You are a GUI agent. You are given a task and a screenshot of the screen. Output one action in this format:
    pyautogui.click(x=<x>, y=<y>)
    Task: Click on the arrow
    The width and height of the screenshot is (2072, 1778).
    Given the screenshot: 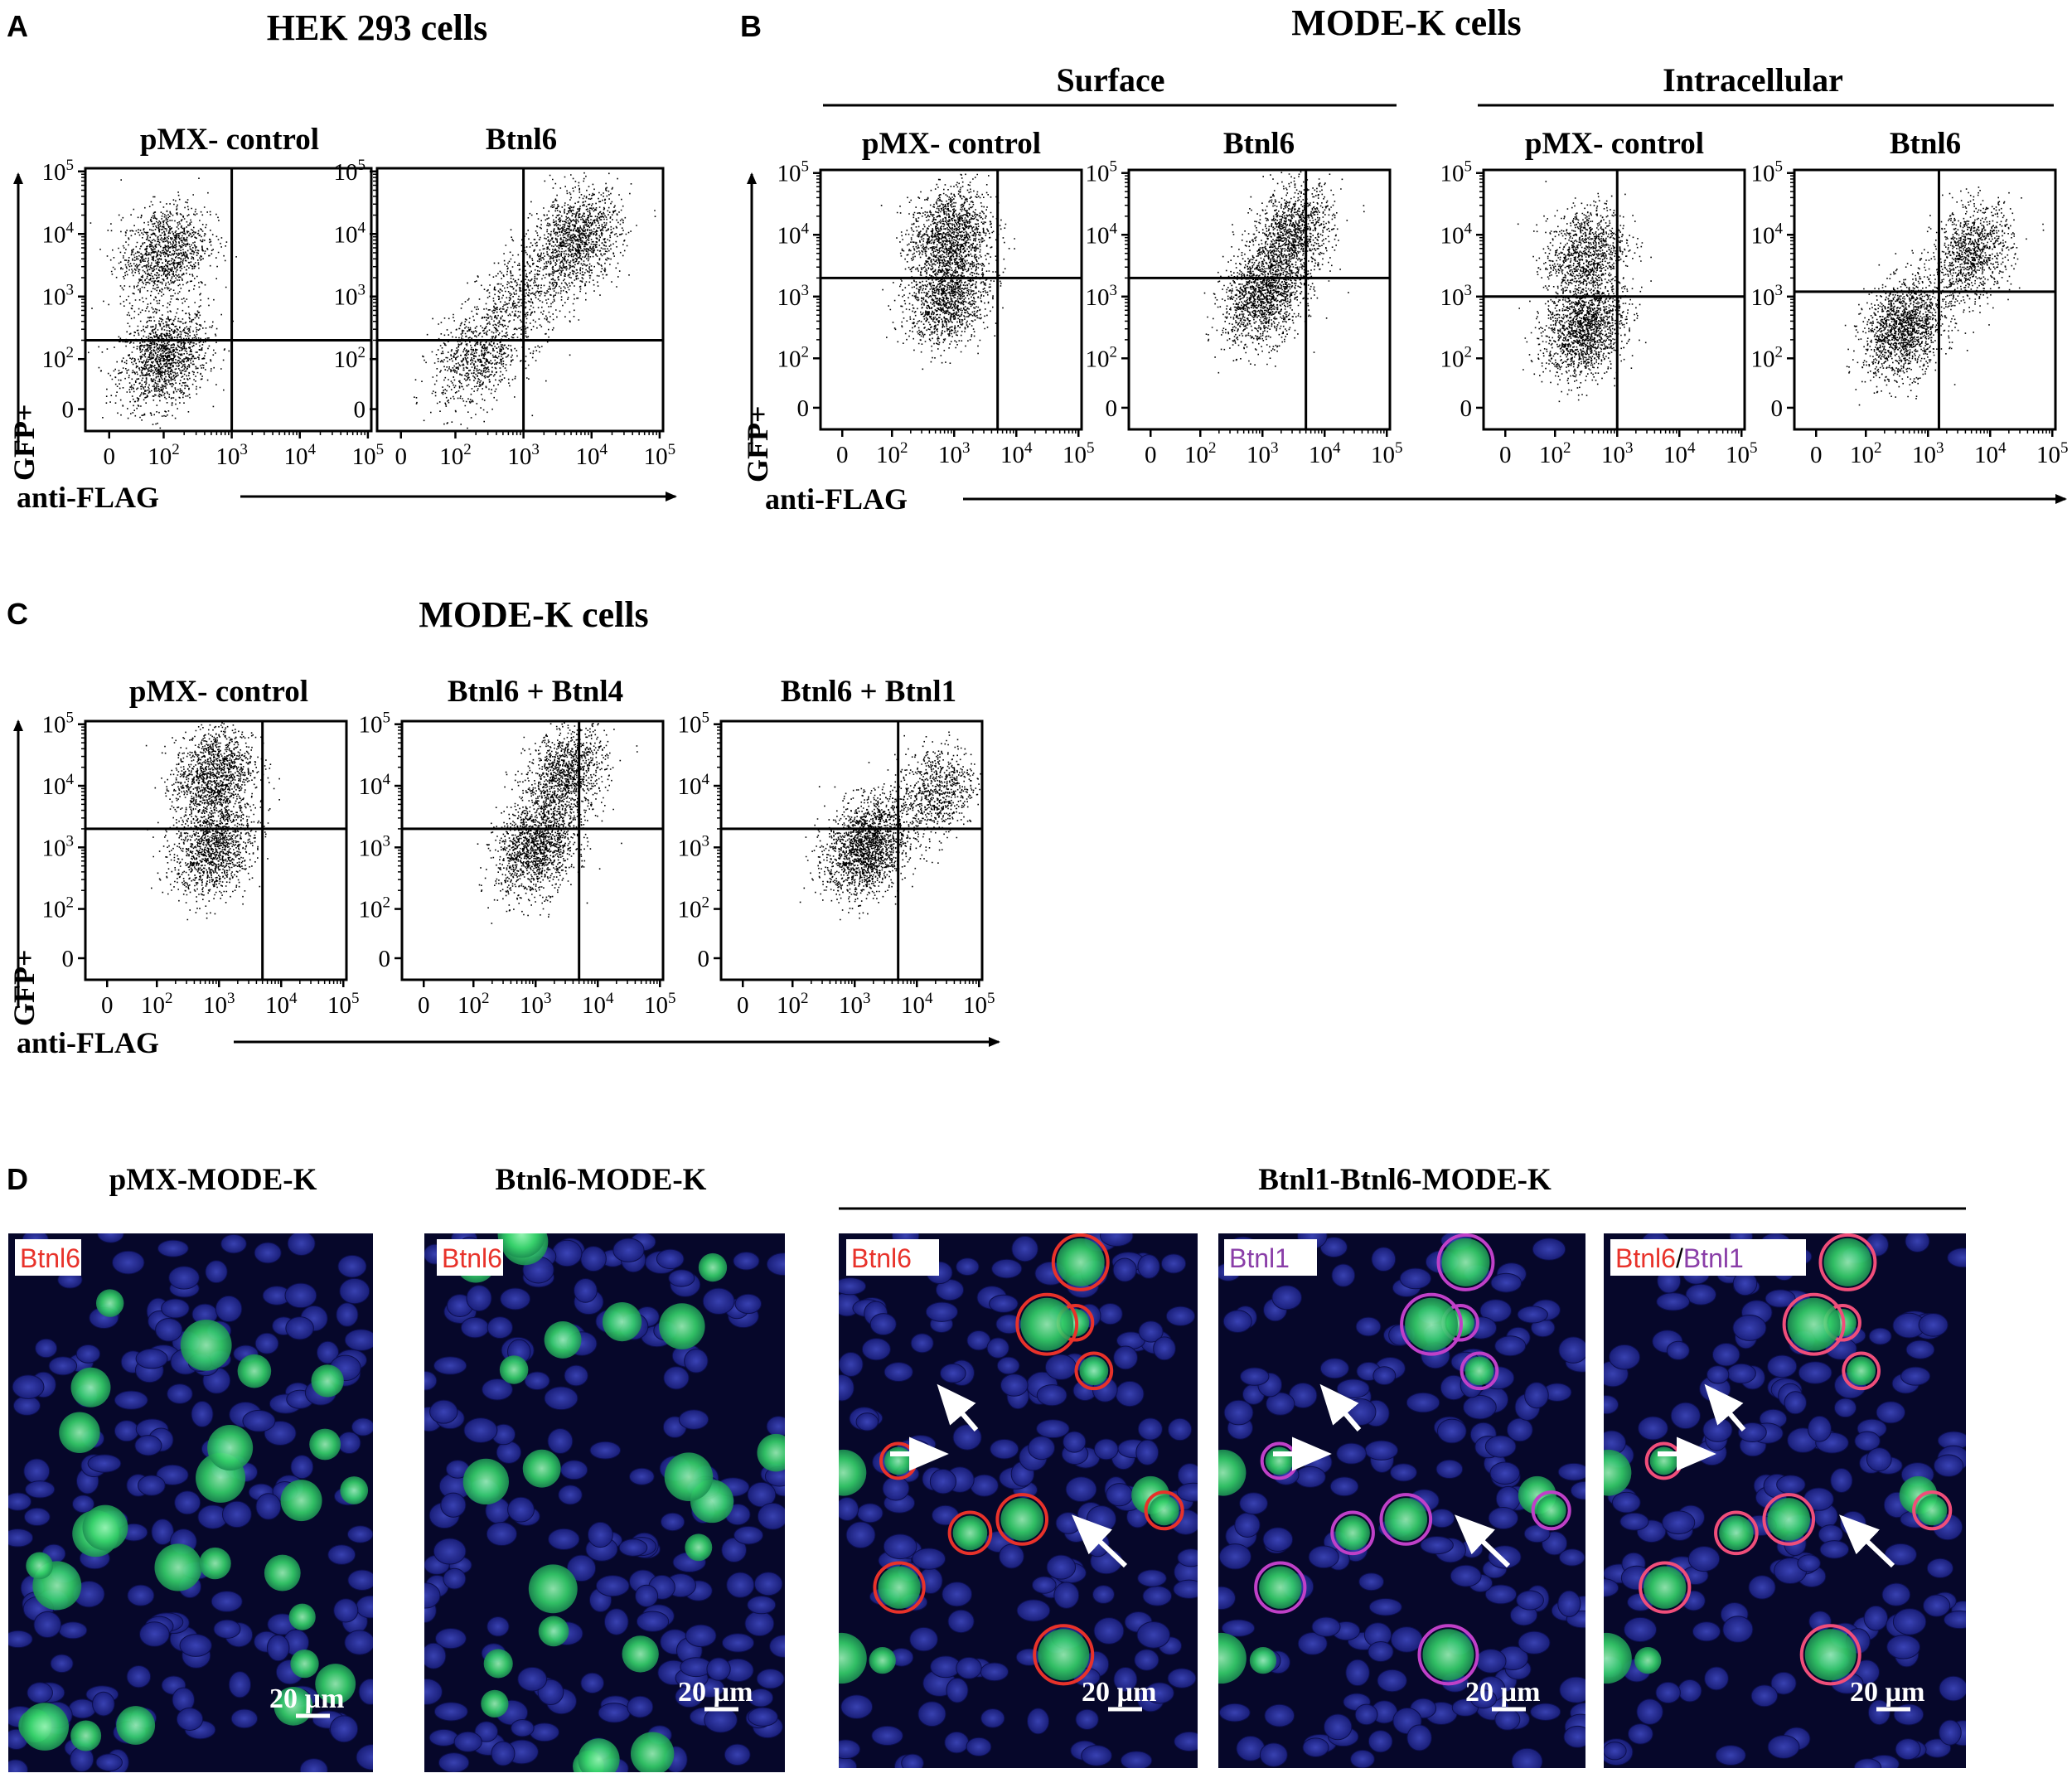 What is the action you would take?
    pyautogui.click(x=1340, y=1407)
    